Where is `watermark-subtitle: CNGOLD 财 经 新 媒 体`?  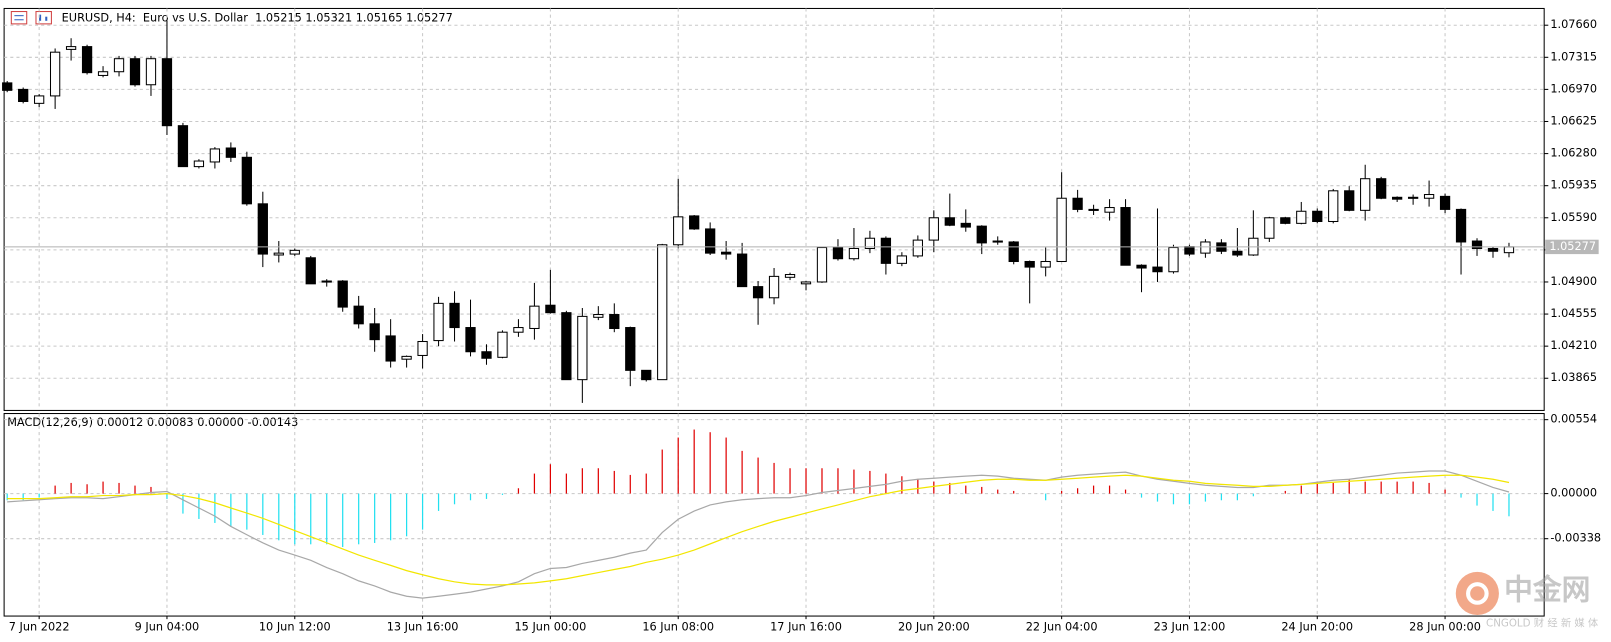
watermark-subtitle: CNGOLD 财 经 新 媒 体 is located at coordinates (1542, 622).